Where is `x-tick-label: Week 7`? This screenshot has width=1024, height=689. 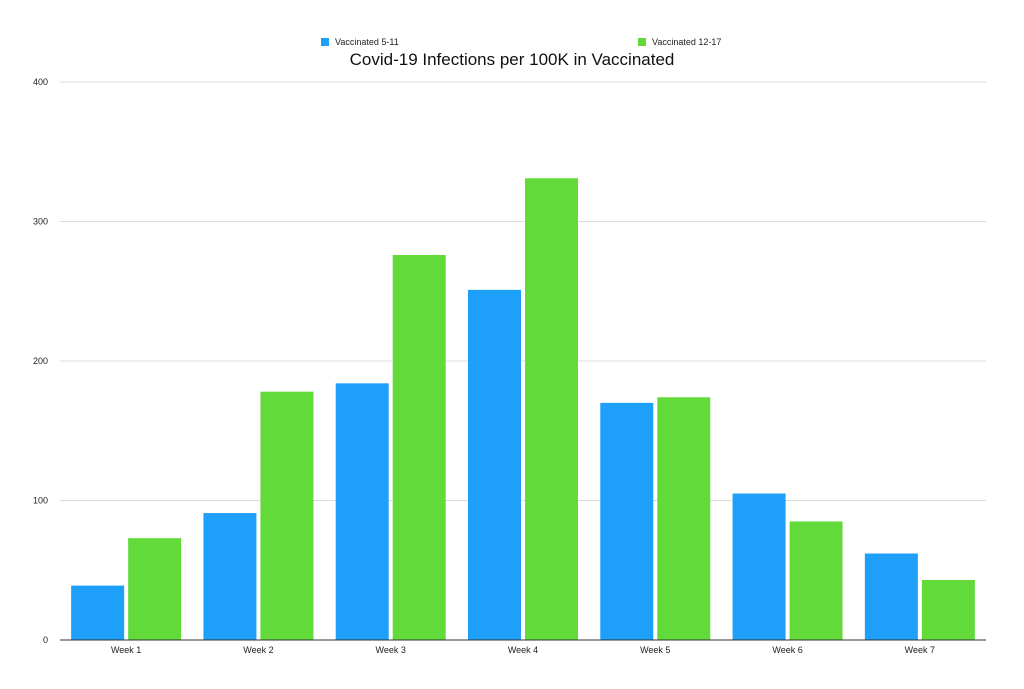
x-tick-label: Week 7 is located at coordinates (920, 650).